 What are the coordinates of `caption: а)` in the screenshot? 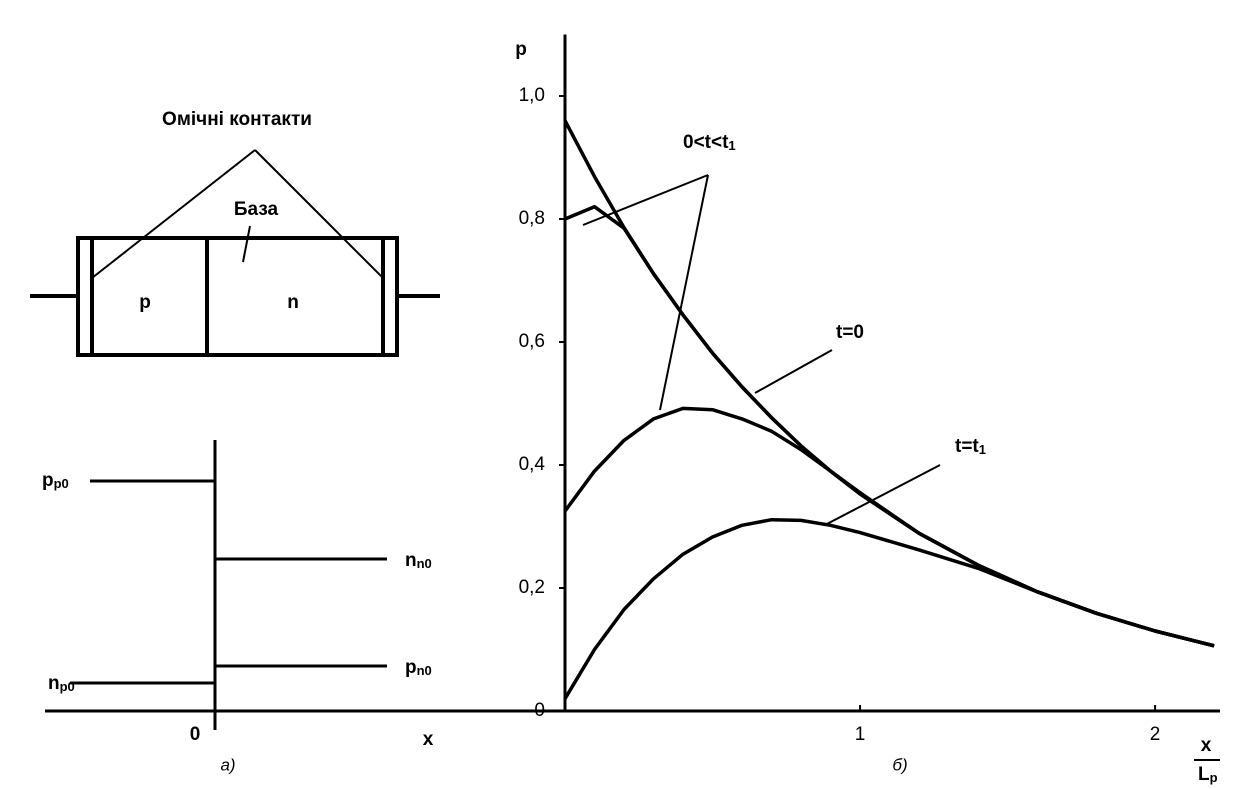 It's located at (227, 764).